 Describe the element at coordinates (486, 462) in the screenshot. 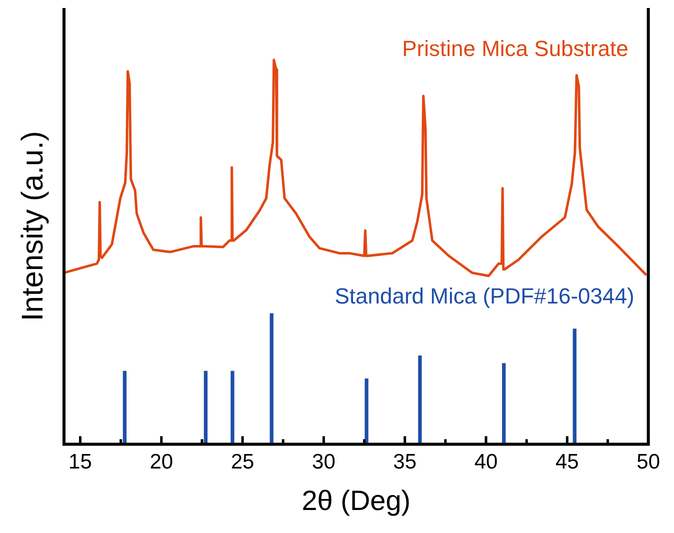

I see `x-tick-label: 40` at that location.